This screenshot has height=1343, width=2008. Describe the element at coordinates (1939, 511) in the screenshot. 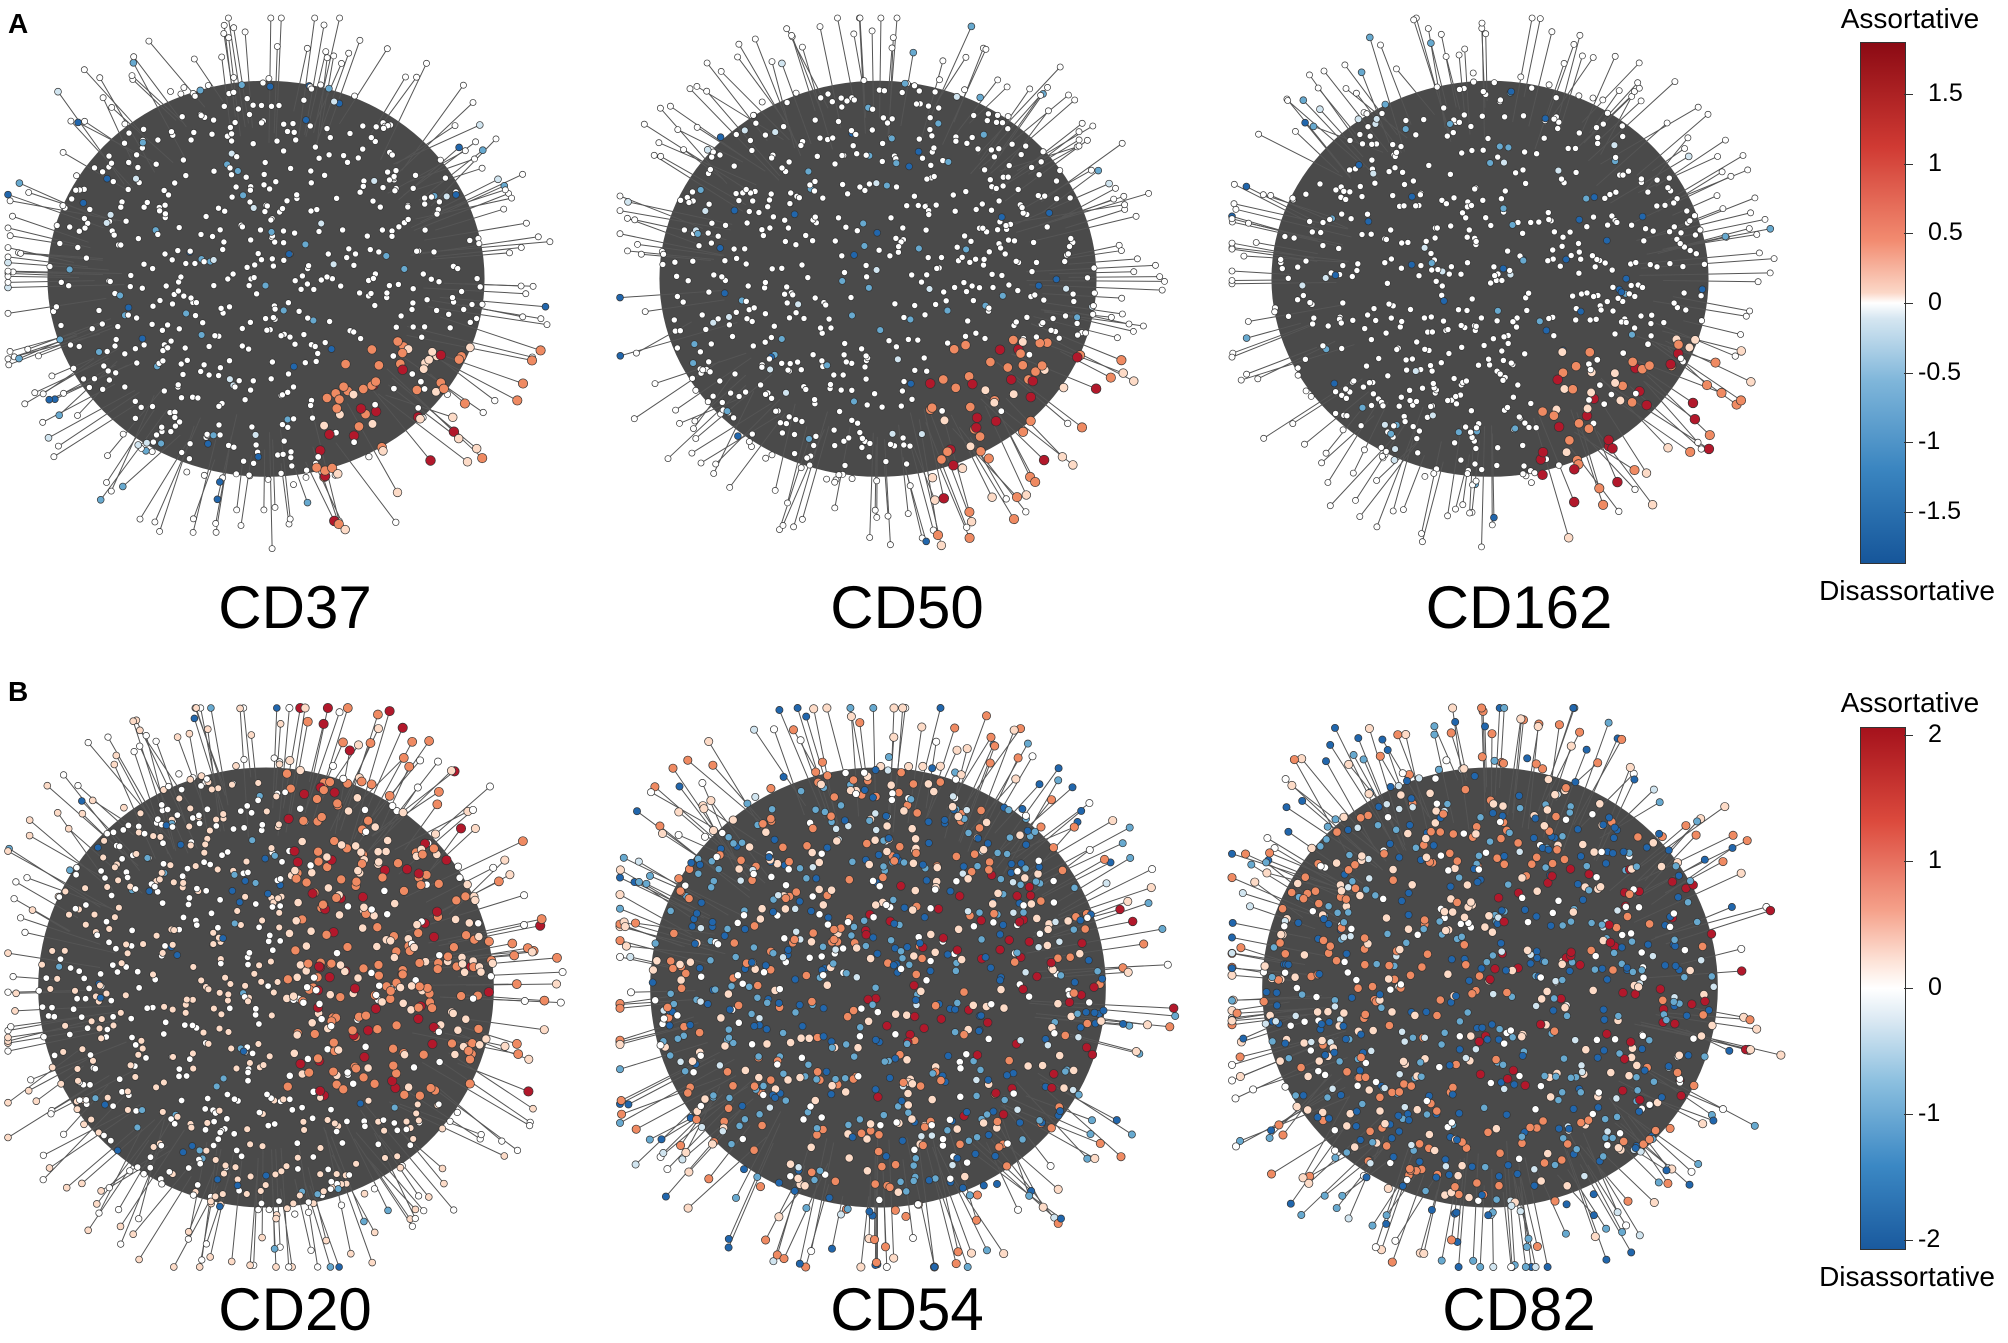

I see `colorbar-tick-label: -1.5` at that location.